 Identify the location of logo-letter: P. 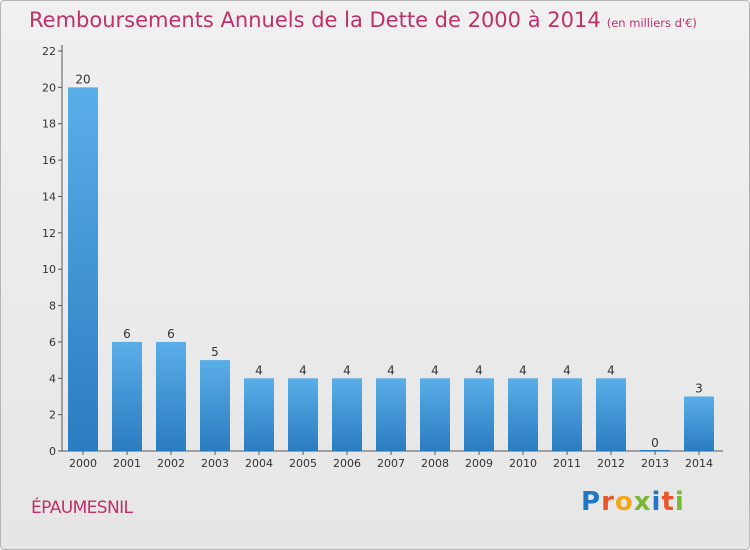
(591, 502).